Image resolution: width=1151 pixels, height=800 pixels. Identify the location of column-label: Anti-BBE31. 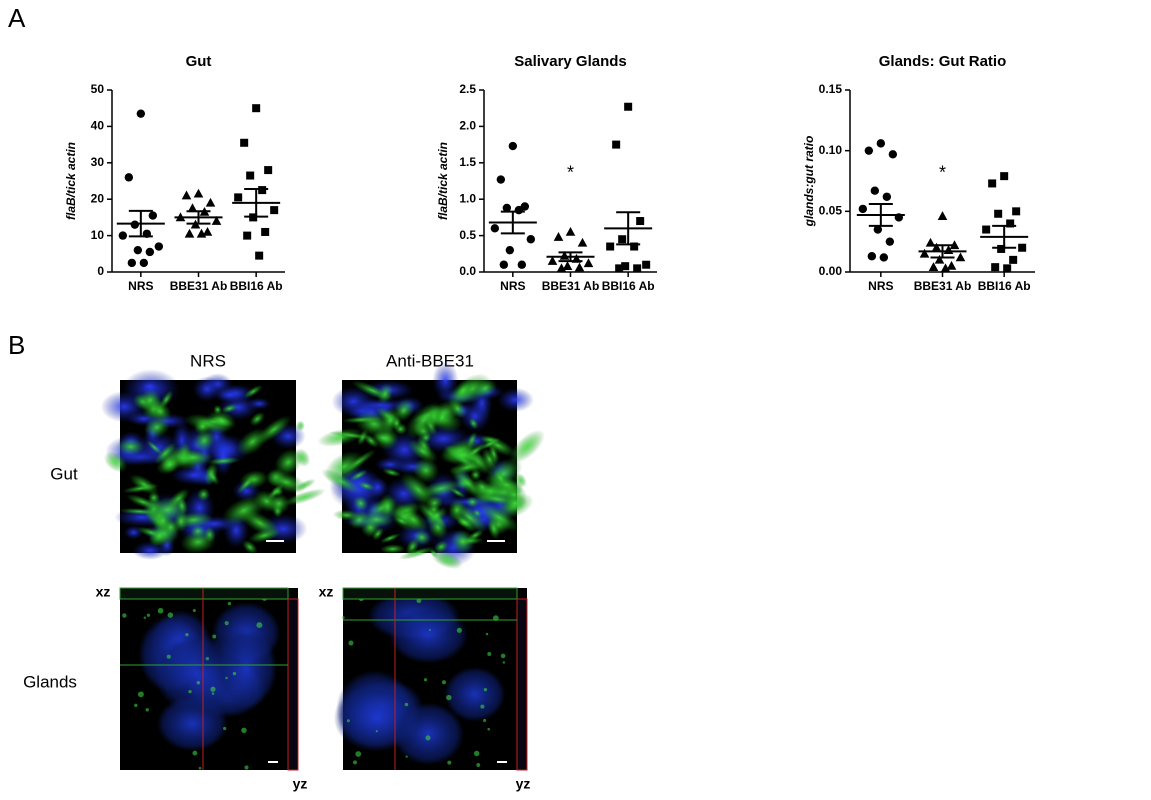
(430, 360).